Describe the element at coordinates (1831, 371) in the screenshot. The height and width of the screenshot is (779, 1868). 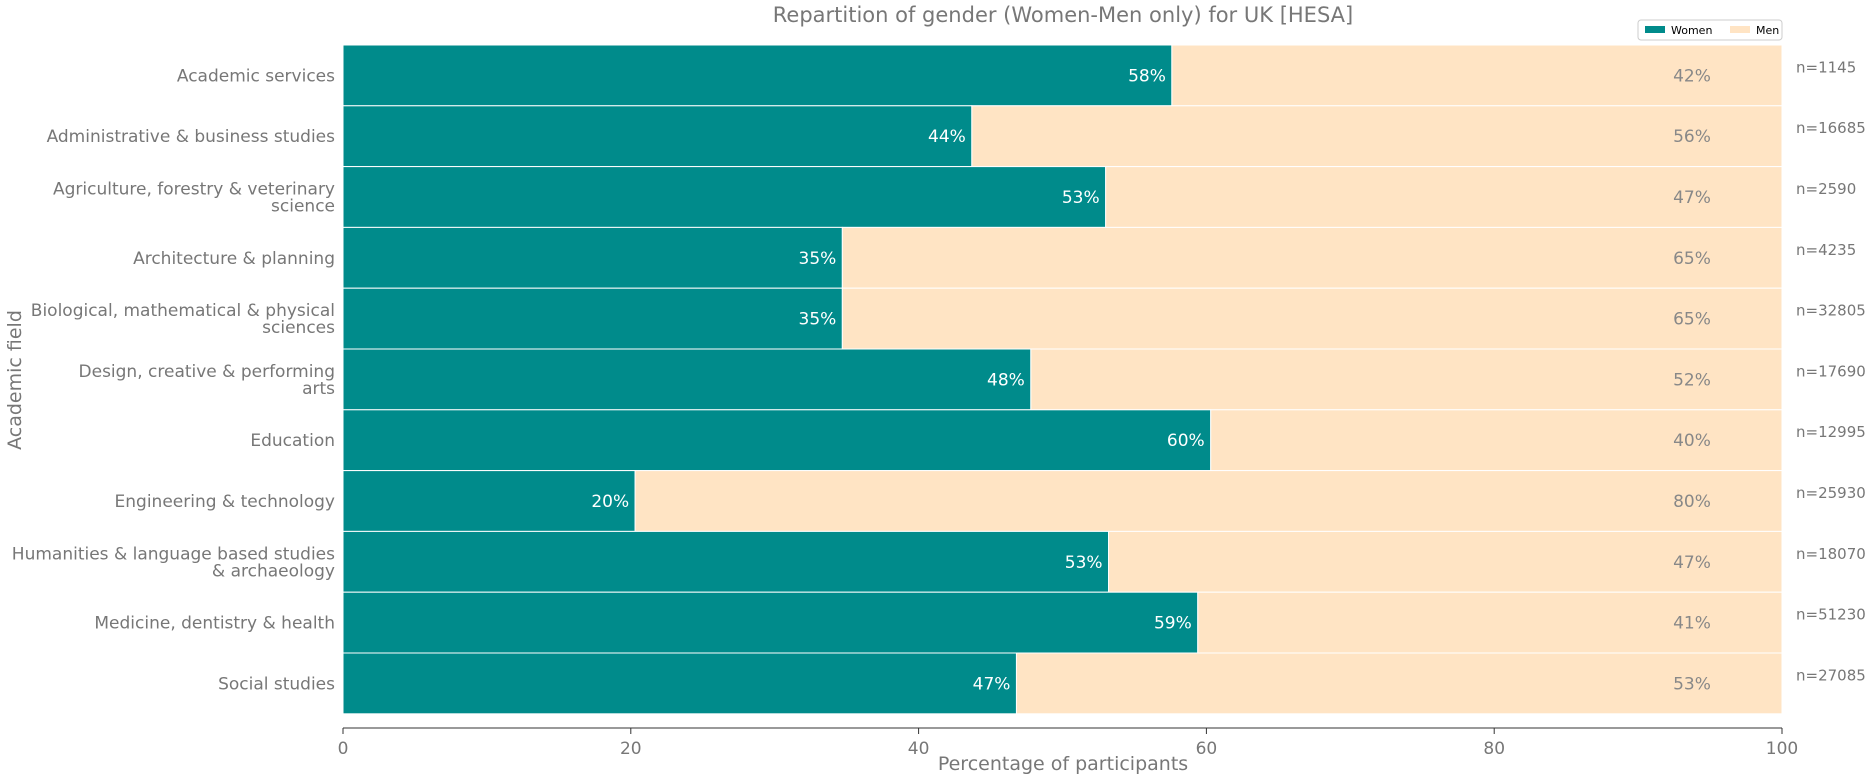
I see `sample-size-label: n=17690` at that location.